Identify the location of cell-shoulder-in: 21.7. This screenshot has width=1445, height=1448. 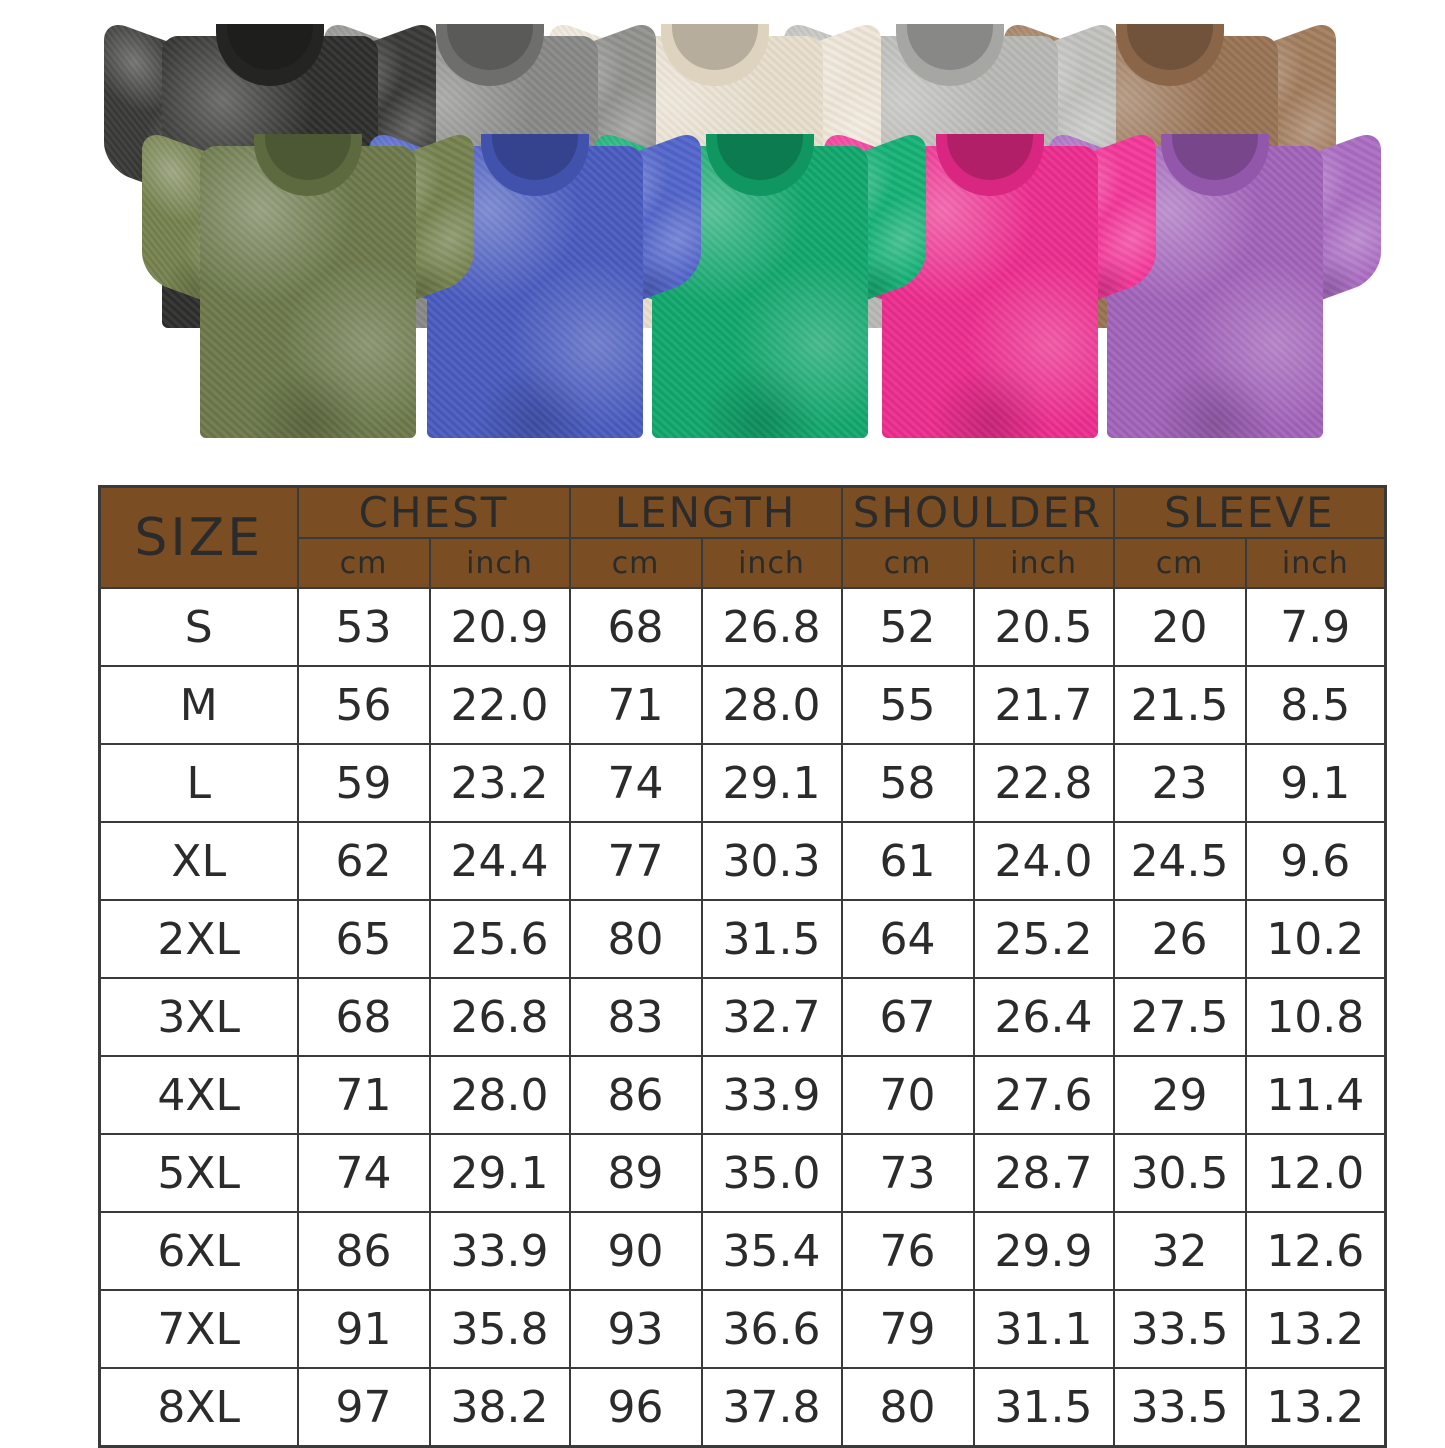
(1043, 705).